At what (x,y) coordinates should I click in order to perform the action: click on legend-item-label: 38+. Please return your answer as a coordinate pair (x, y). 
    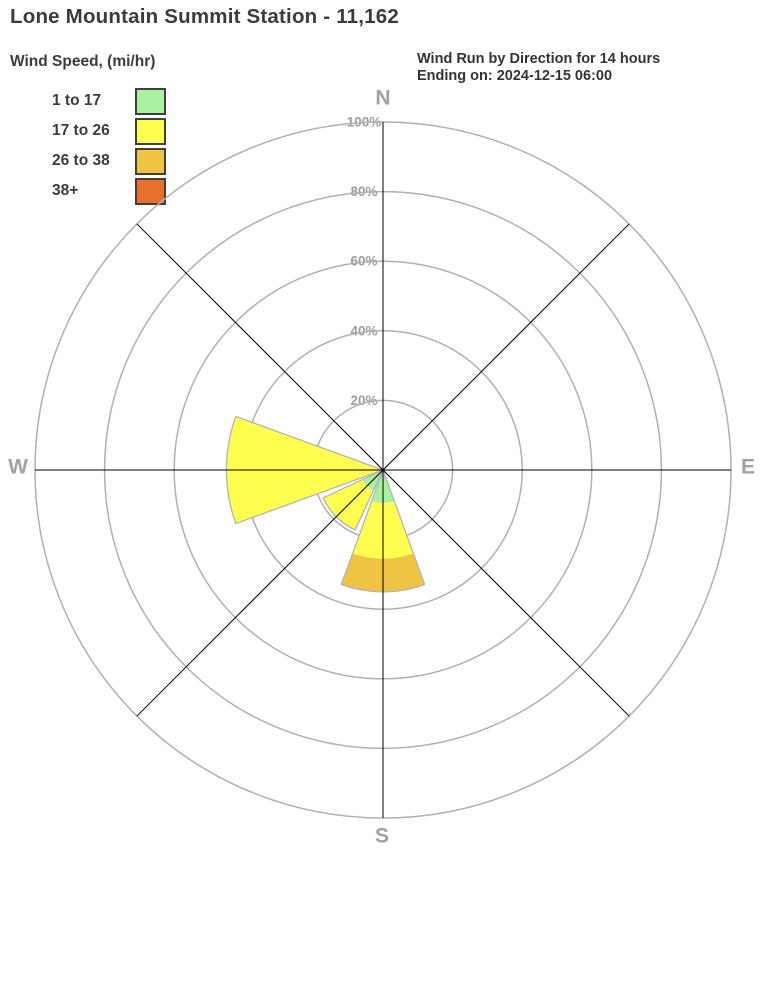
    Looking at the image, I should click on (65, 190).